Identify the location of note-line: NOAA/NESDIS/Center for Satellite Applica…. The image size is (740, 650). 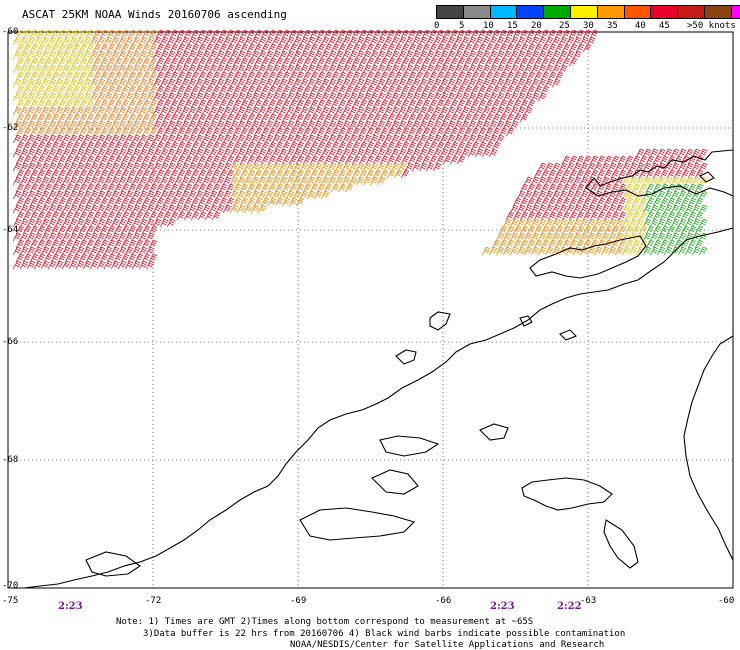
(447, 645).